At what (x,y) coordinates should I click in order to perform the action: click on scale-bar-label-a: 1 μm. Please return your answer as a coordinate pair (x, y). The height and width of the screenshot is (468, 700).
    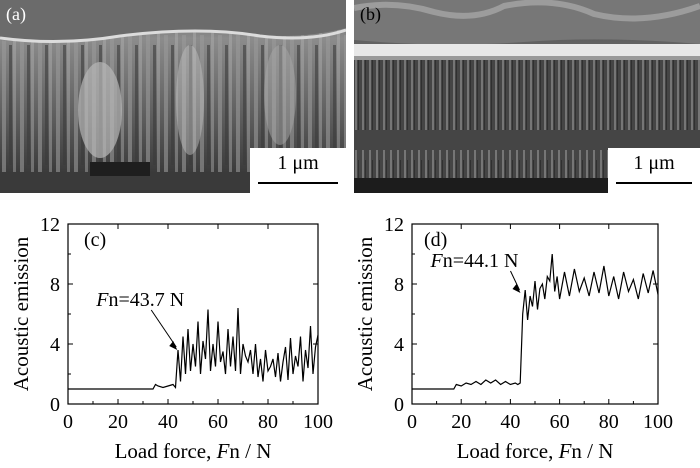
    Looking at the image, I should click on (298, 163).